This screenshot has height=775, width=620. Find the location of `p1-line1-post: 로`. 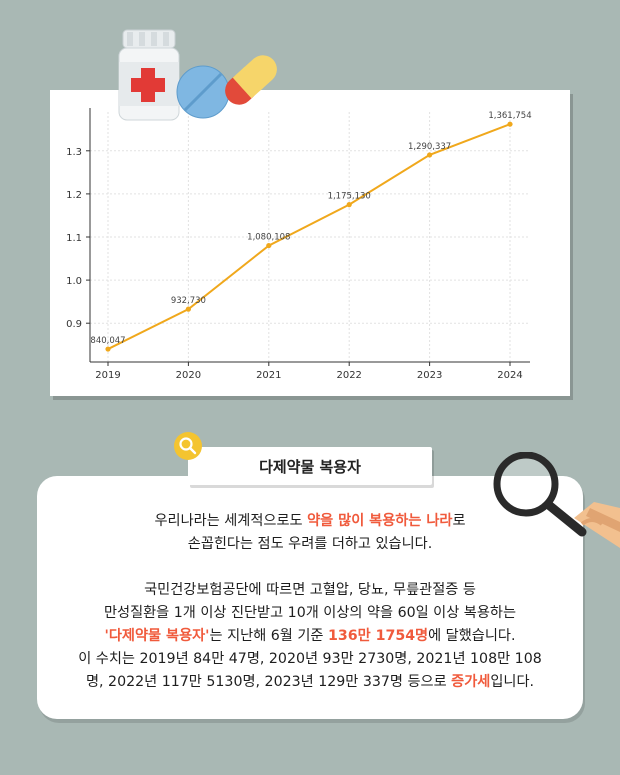

p1-line1-post: 로 is located at coordinates (459, 521).